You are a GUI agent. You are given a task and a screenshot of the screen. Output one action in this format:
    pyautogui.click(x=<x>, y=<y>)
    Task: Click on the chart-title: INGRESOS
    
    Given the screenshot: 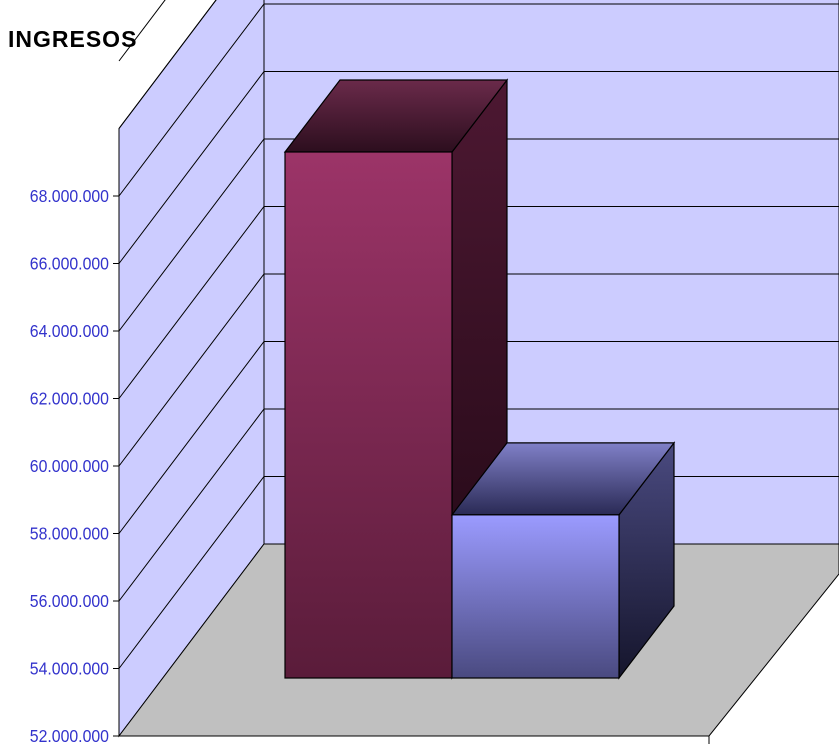 What is the action you would take?
    pyautogui.click(x=73, y=39)
    